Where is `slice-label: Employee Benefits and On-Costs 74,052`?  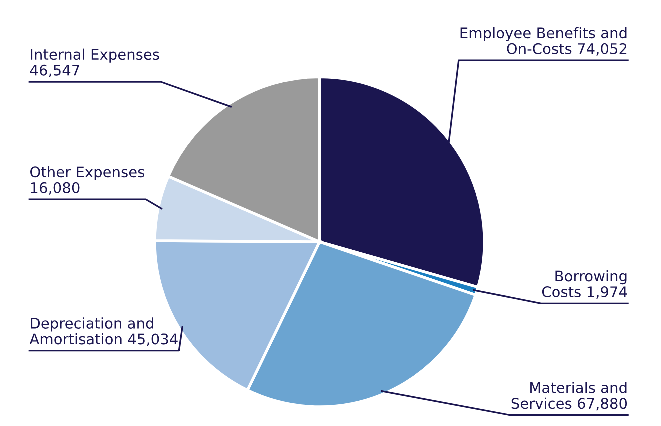 slice-label: Employee Benefits and On-Costs 74,052 is located at coordinates (543, 41).